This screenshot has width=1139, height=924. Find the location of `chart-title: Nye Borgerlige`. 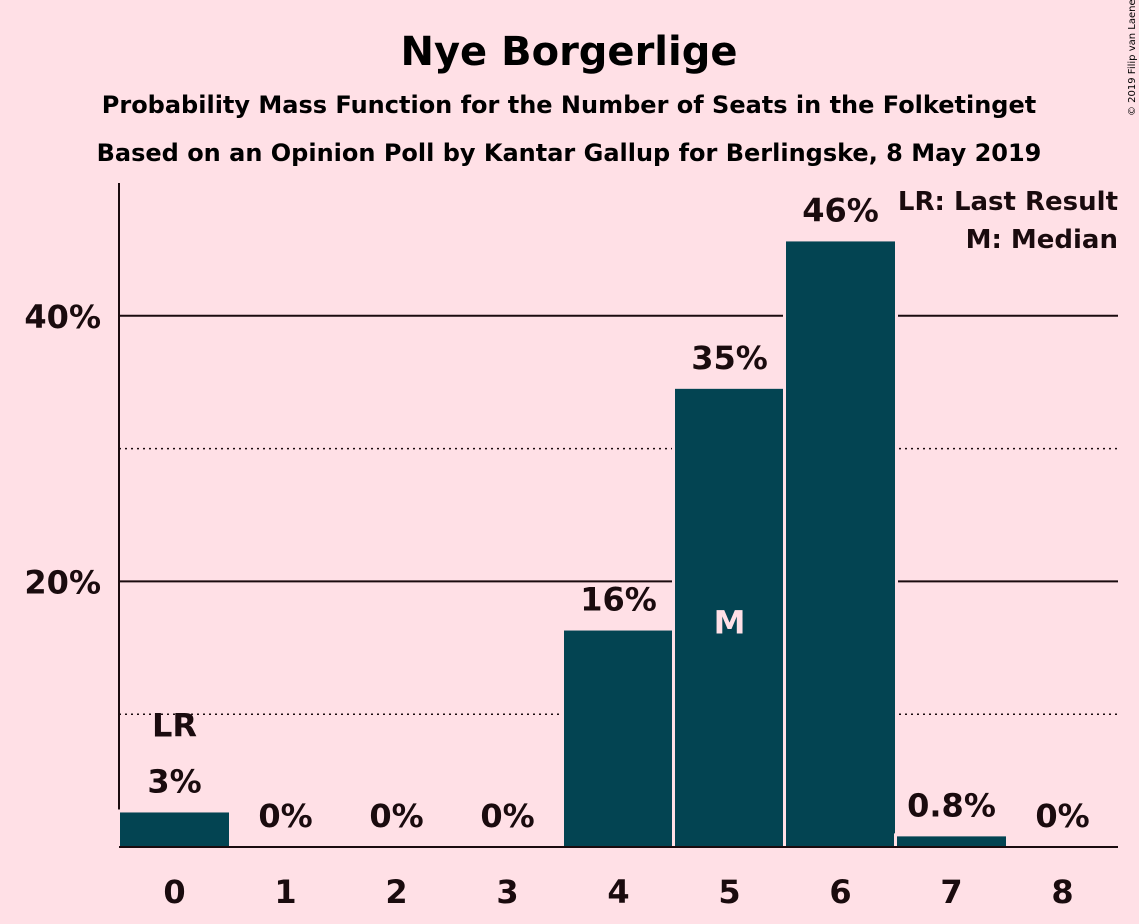

chart-title: Nye Borgerlige is located at coordinates (569, 52).